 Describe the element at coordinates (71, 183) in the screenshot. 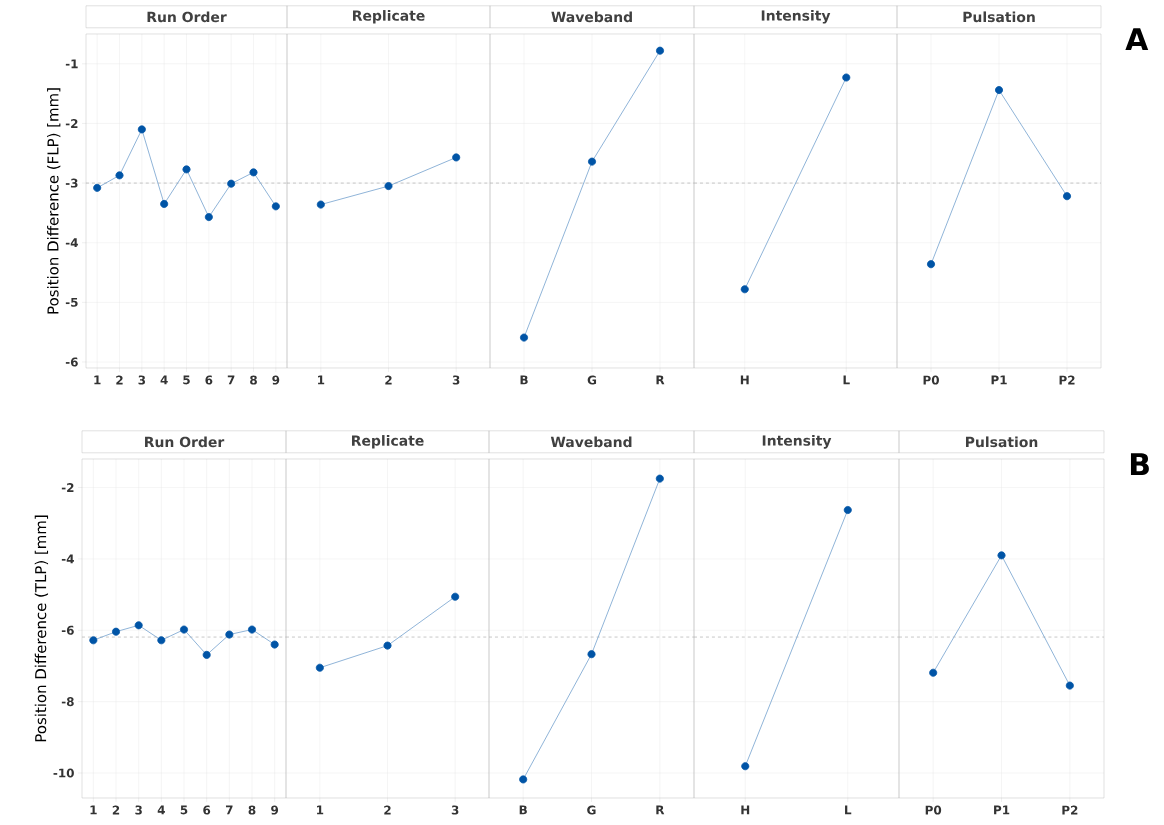

I see `y-tick-label: -3` at that location.